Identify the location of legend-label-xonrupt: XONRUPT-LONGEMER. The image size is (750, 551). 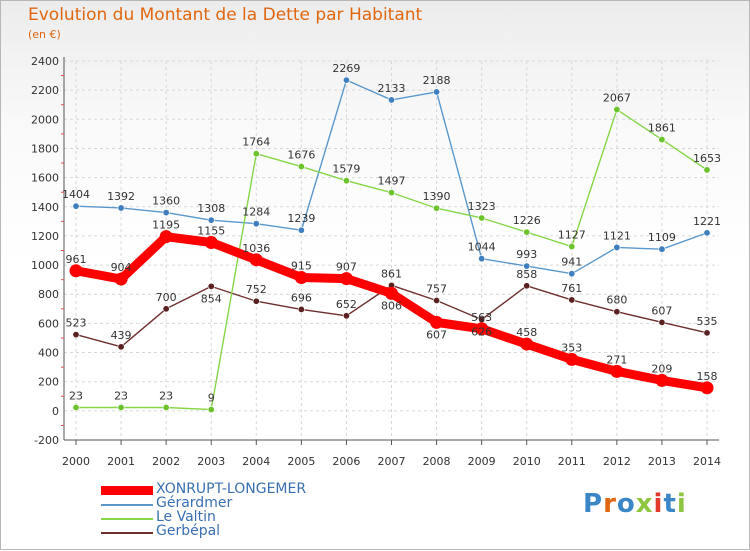
(231, 489).